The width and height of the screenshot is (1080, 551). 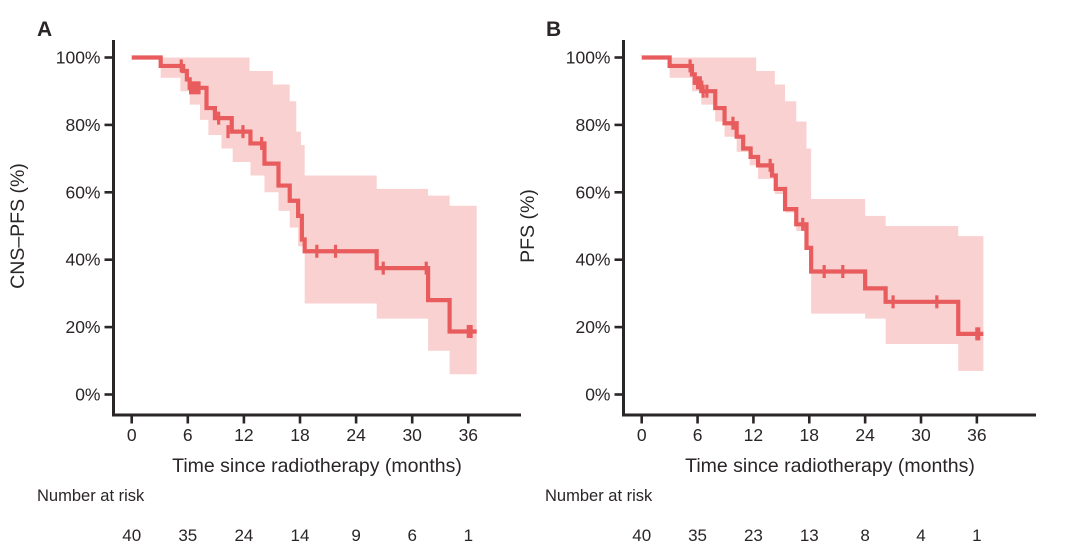 What do you see at coordinates (355, 535) in the screenshot?
I see `at-risk-count: 9` at bounding box center [355, 535].